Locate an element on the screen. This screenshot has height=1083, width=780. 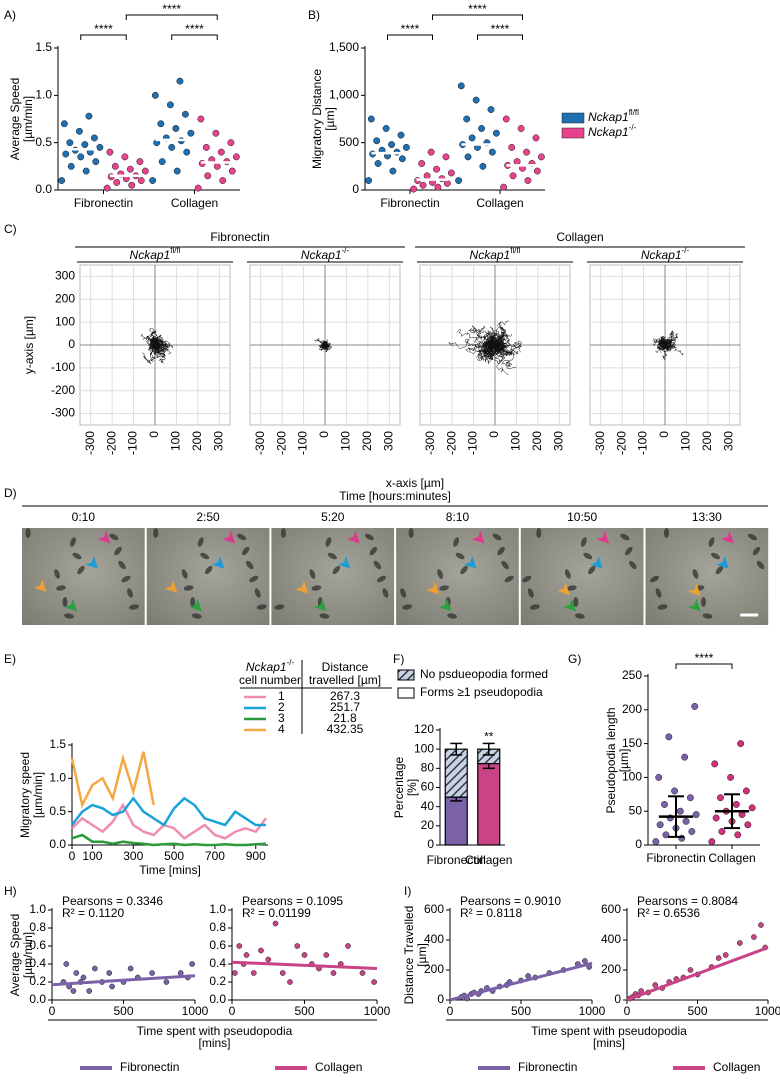
legend-label: Nckap1fl/fl is located at coordinates (613, 116).